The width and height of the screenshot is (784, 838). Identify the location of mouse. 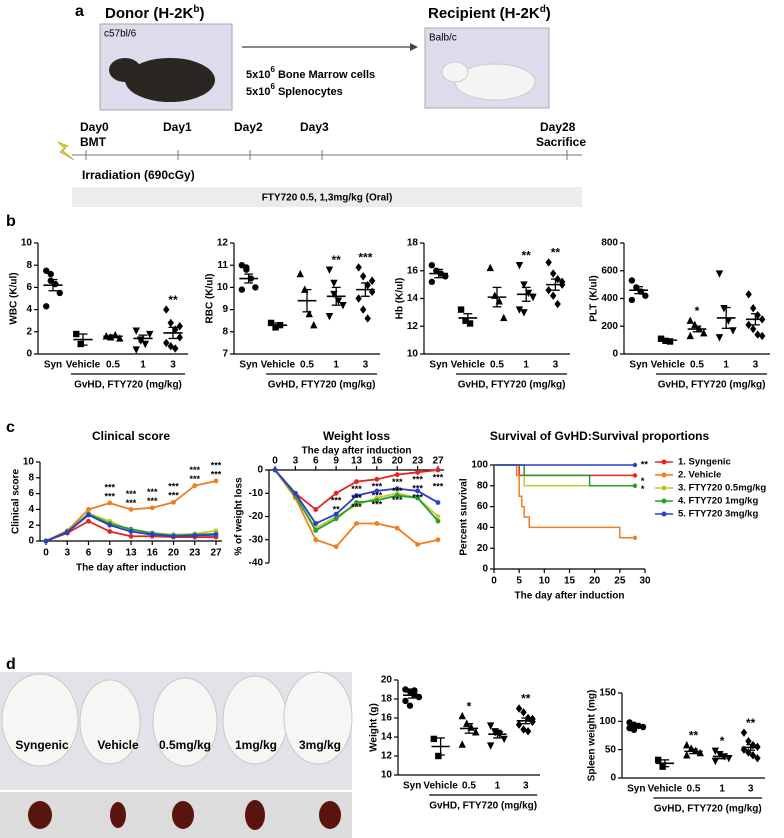
(455, 72).